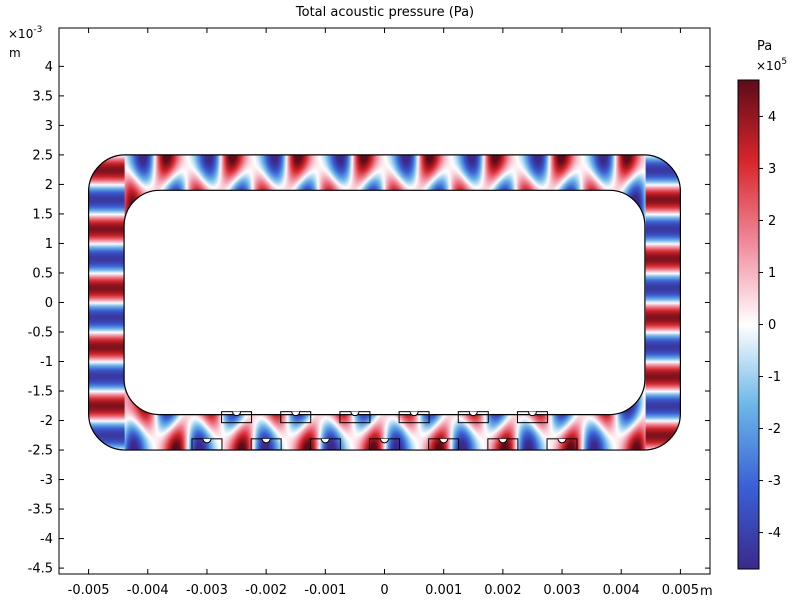 The image size is (796, 601). I want to click on colorbar-tick-label: 2, so click(772, 221).